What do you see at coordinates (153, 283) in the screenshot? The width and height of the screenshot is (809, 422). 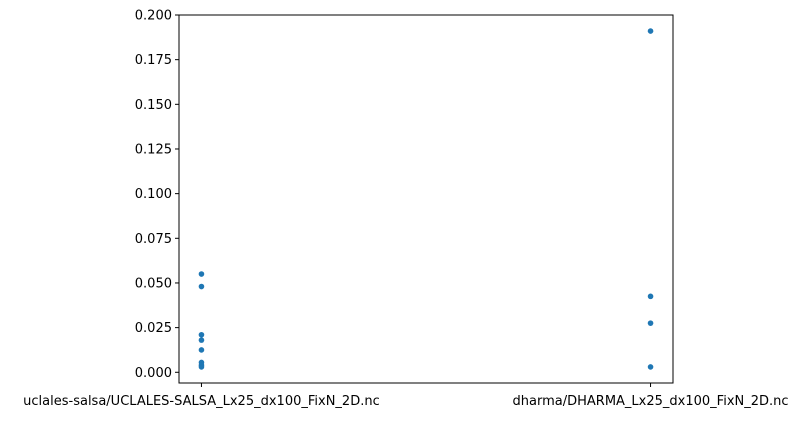 I see `y-tick-label: 0.050` at bounding box center [153, 283].